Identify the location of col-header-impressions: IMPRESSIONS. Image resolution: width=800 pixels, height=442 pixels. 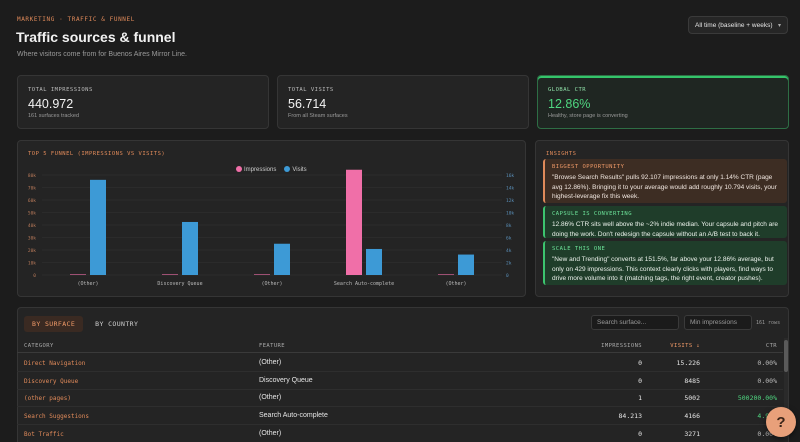
(621, 346).